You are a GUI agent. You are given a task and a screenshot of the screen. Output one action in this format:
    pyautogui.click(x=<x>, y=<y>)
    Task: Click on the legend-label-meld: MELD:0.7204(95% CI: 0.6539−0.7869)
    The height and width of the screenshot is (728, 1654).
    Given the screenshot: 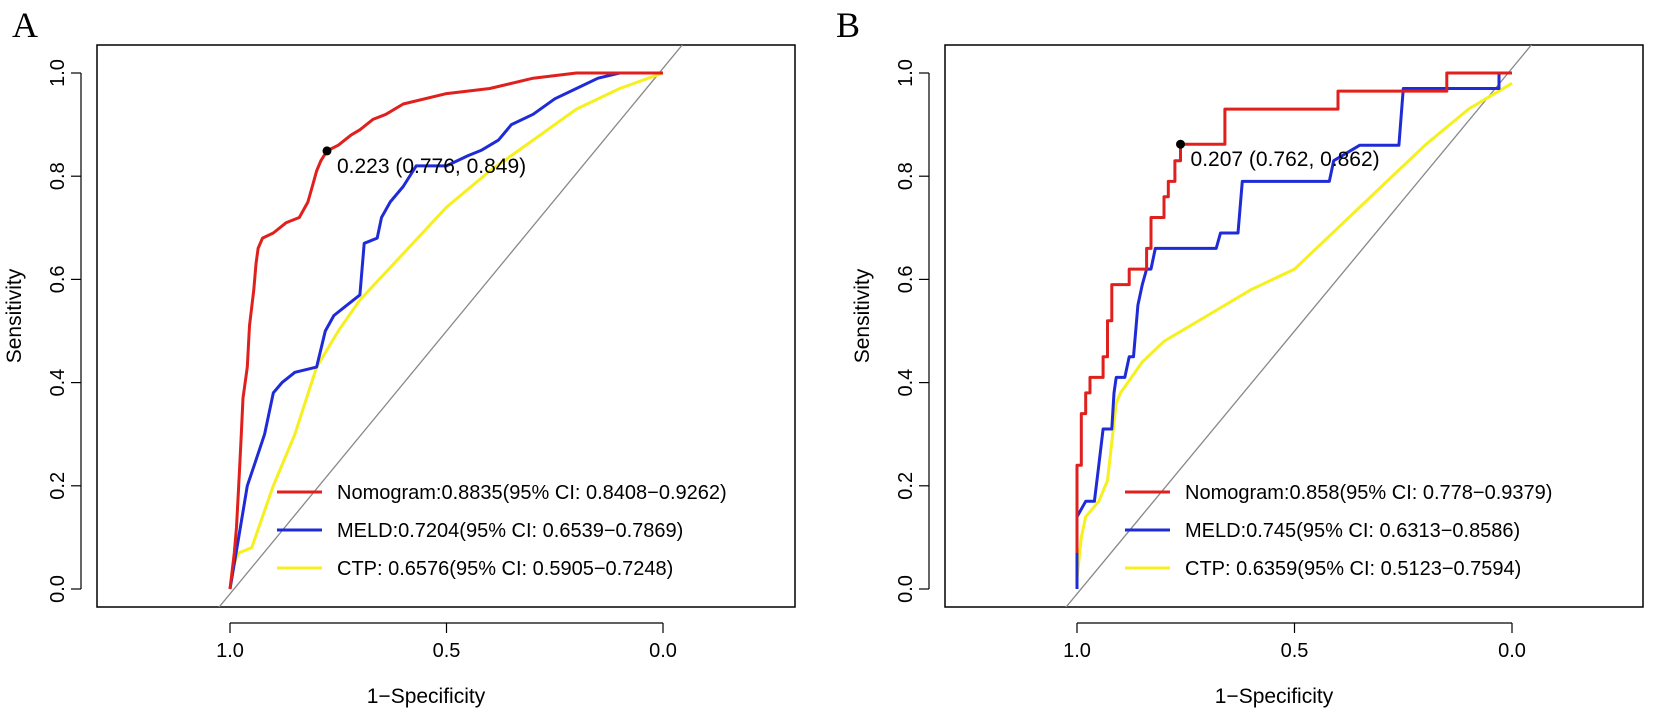 What is the action you would take?
    pyautogui.click(x=510, y=531)
    